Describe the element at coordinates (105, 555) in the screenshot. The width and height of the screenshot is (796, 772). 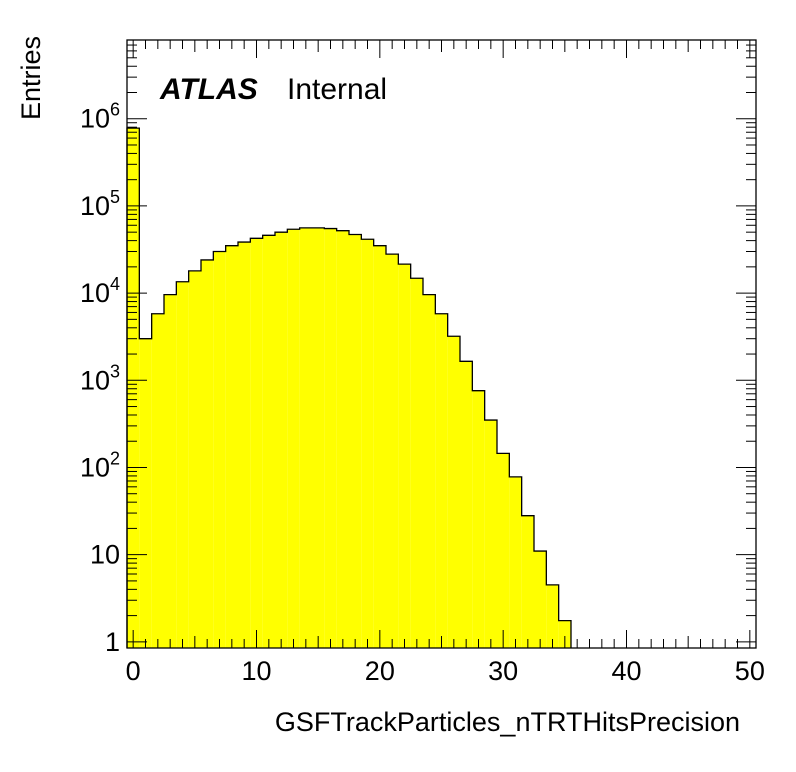
I see `y-tick-label: 10` at that location.